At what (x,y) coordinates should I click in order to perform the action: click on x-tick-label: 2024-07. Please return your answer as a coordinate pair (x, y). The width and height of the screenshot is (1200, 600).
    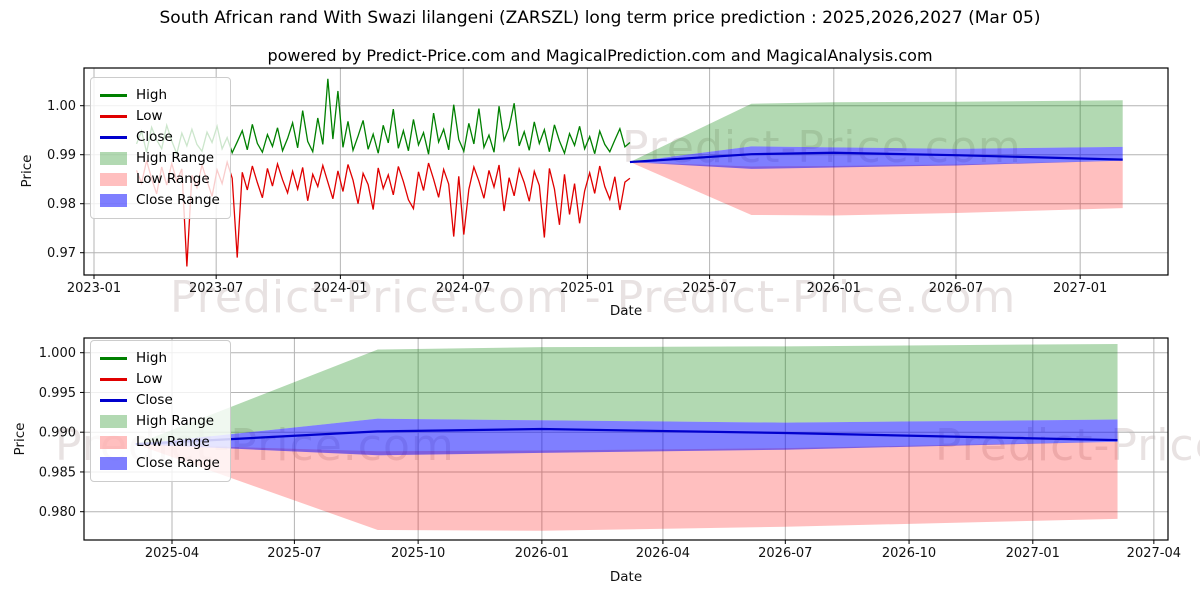
    Looking at the image, I should click on (463, 288).